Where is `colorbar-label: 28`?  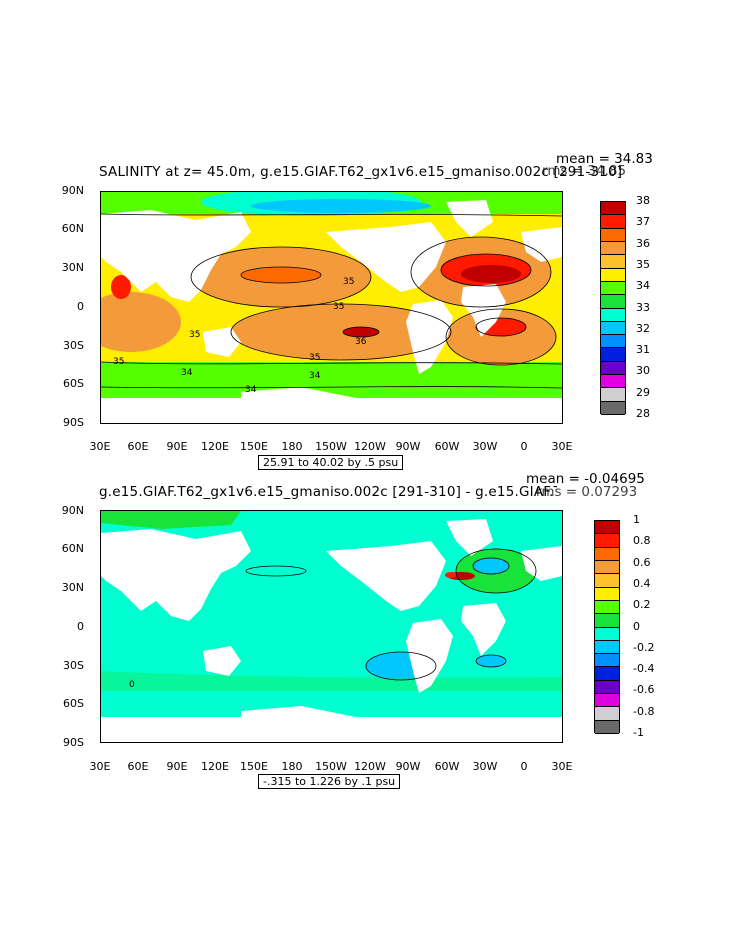 colorbar-label: 28 is located at coordinates (643, 413).